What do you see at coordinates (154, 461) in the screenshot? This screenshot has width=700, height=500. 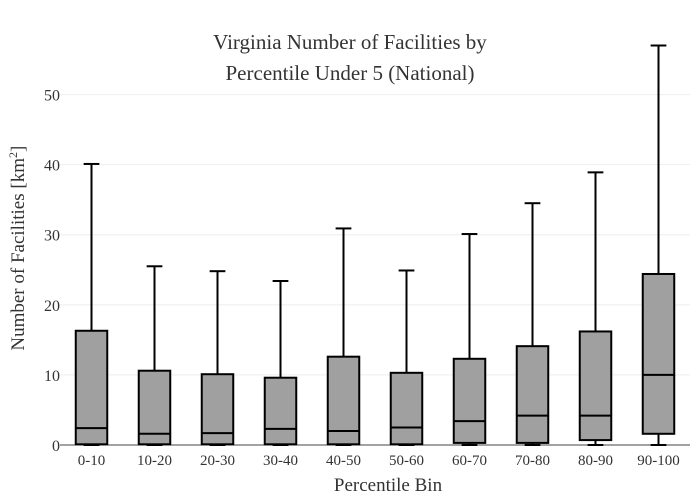 I see `x-tick-label: 10-20` at bounding box center [154, 461].